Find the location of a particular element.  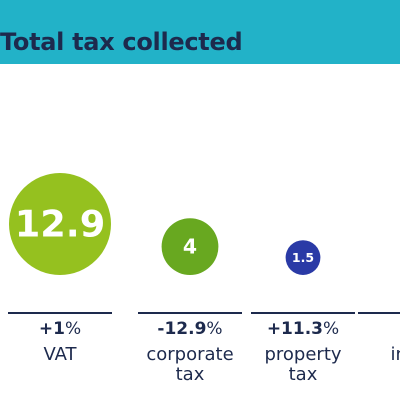

change-value: +11.3 is located at coordinates (295, 329).